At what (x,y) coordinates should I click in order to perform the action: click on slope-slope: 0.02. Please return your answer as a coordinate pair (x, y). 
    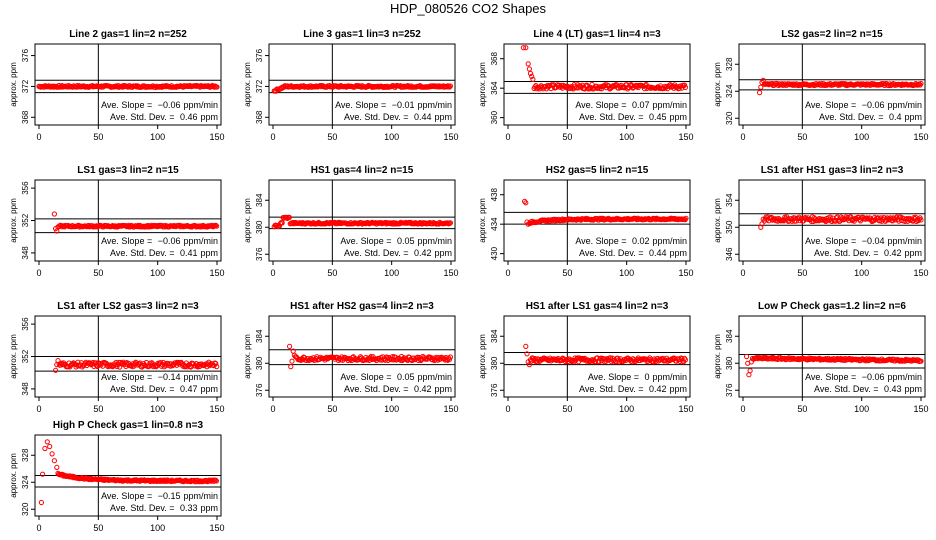
    Looking at the image, I should click on (641, 241).